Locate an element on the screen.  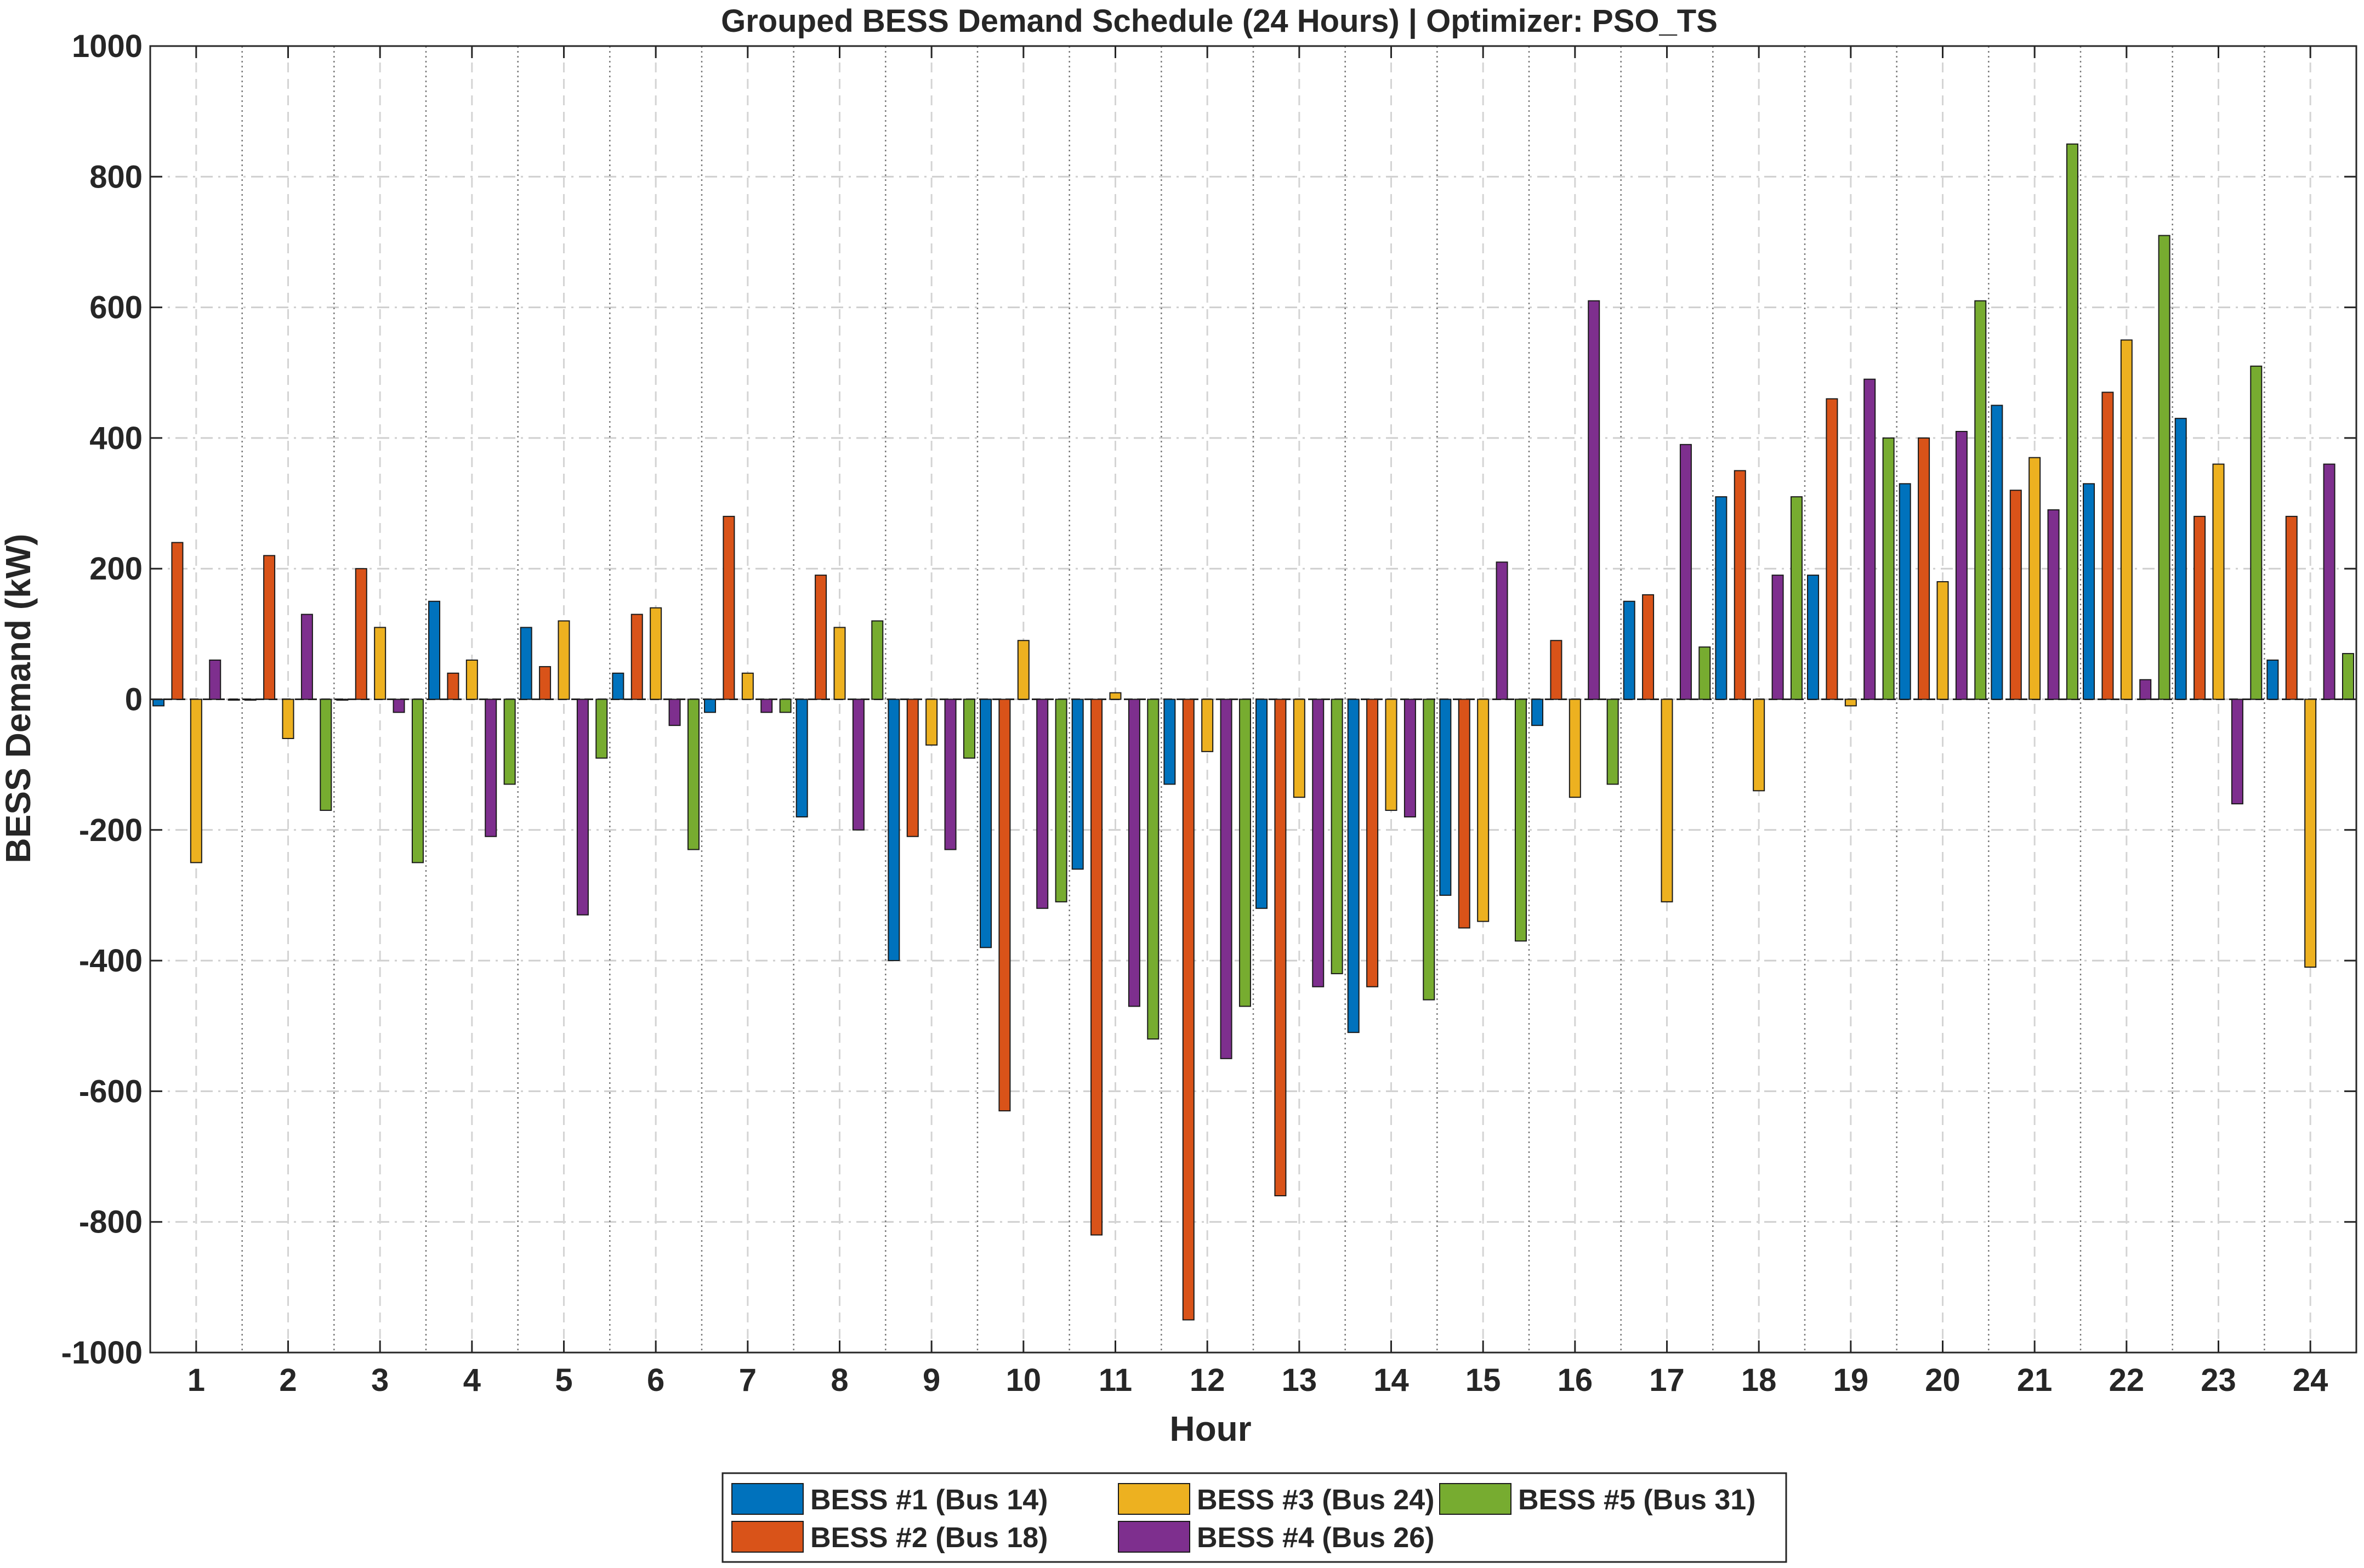
x-tick-label: 24 is located at coordinates (2310, 1380).